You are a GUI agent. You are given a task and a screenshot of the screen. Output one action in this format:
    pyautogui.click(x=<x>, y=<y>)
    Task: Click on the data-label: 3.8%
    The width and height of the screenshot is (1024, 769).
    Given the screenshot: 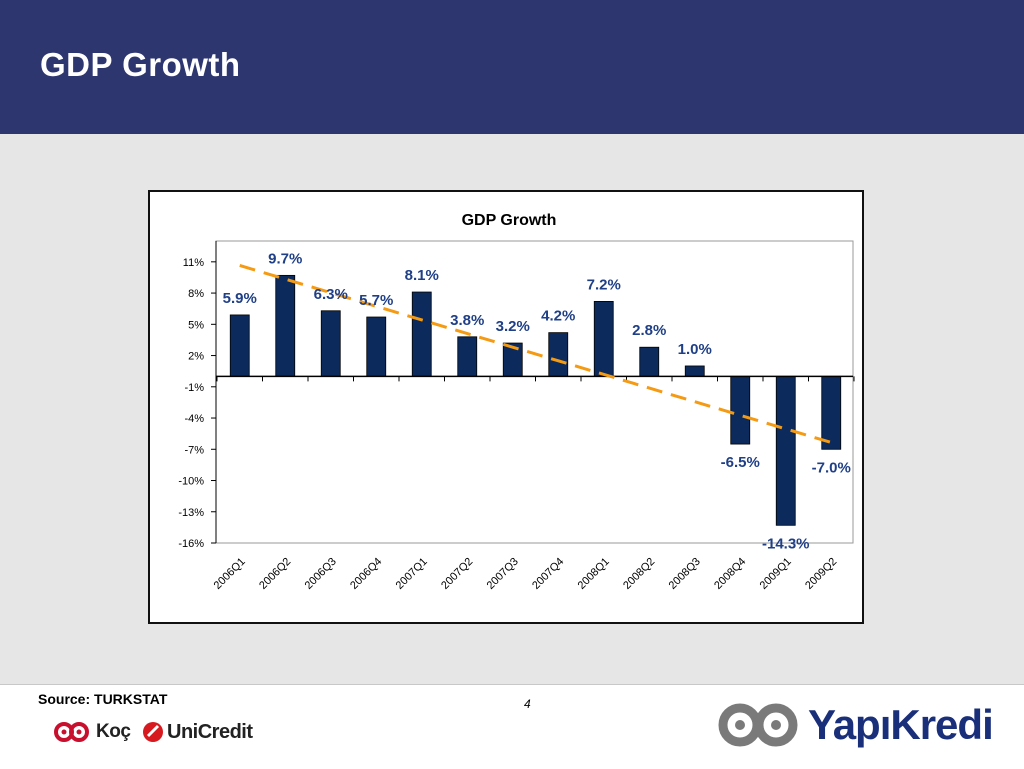 What is the action you would take?
    pyautogui.click(x=467, y=320)
    